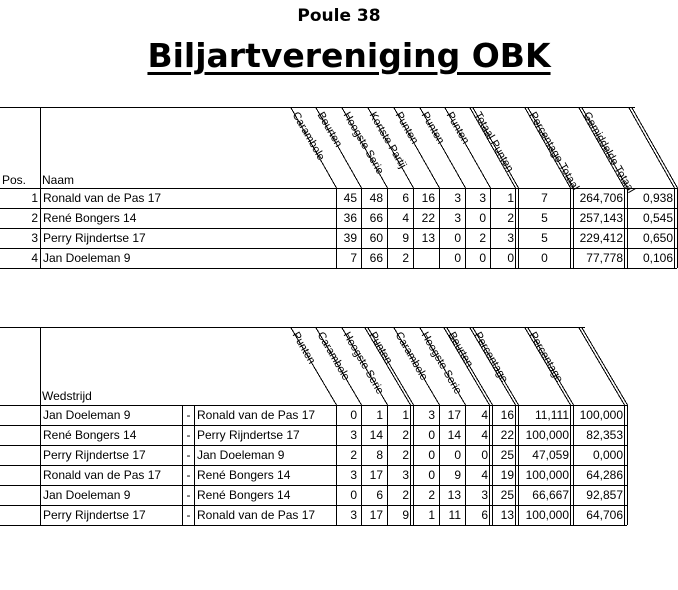 This screenshot has width=678, height=590. Describe the element at coordinates (94, 515) in the screenshot. I see `player-a-cell: Perry Rijndertse 17` at that location.